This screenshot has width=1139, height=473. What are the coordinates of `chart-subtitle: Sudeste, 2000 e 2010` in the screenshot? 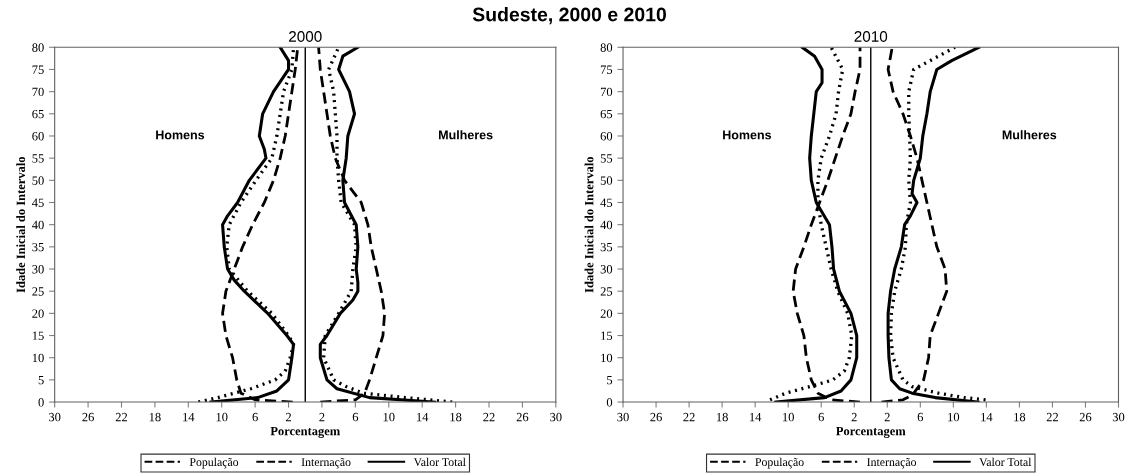 It's located at (569, 16).